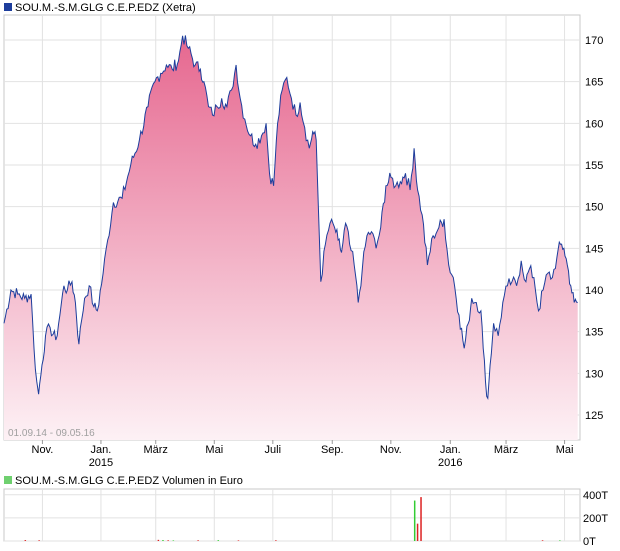  What do you see at coordinates (105, 8) in the screenshot?
I see `price-chart-title: SOU.M.-S.M.GLG C.E.P.EDZ (Xetra)` at bounding box center [105, 8].